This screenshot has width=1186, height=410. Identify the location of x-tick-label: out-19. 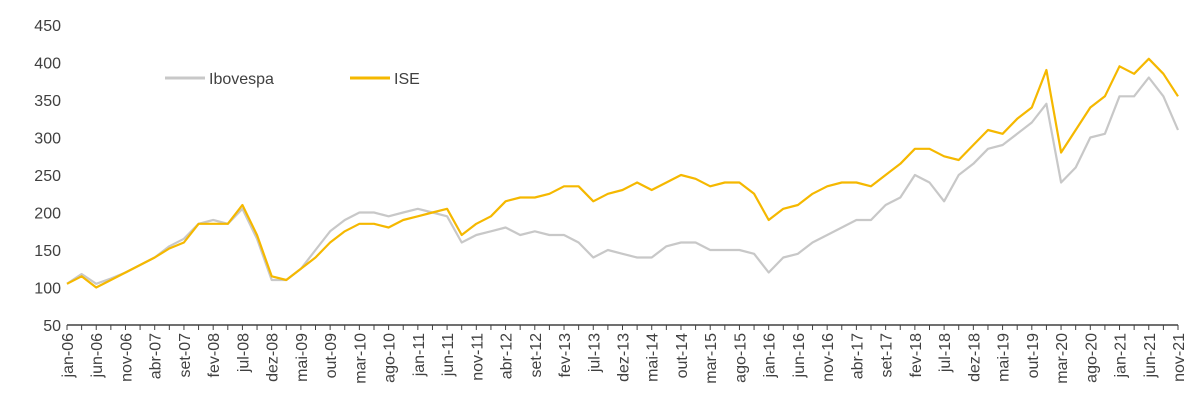
(1033, 355).